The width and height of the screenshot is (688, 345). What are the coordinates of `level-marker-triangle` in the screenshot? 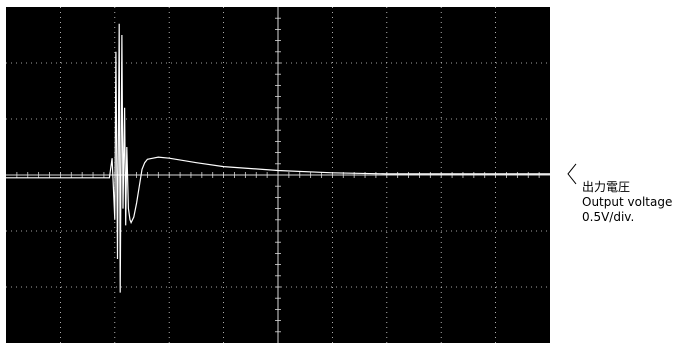 It's located at (572, 174).